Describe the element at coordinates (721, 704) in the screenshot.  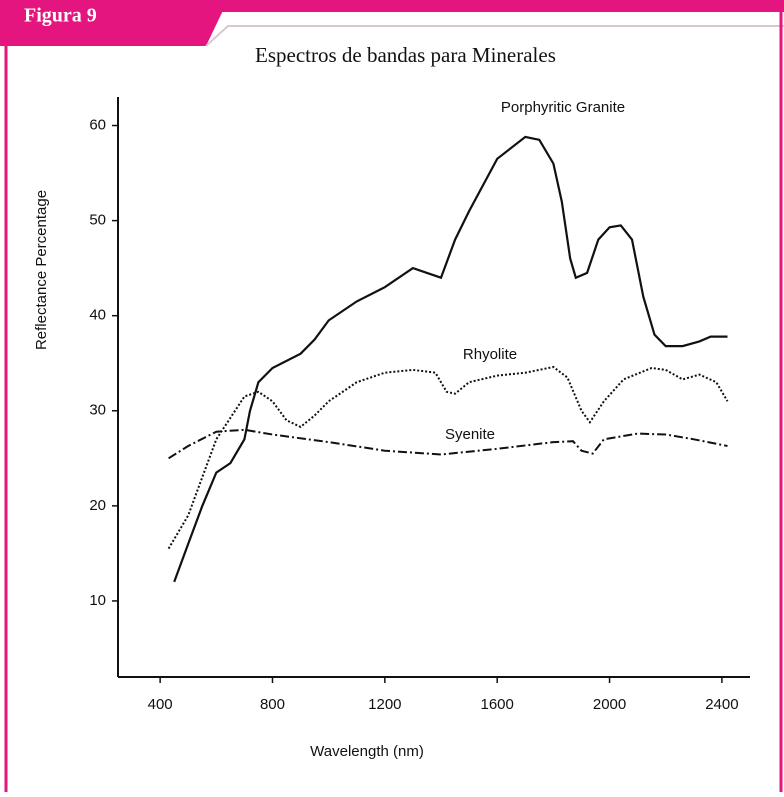
I see `x-tick-label: 2400` at that location.